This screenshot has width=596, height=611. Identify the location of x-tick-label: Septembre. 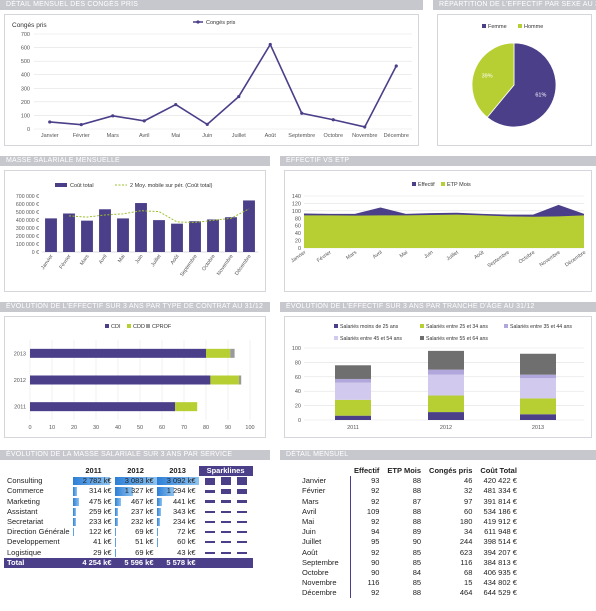
(301, 136).